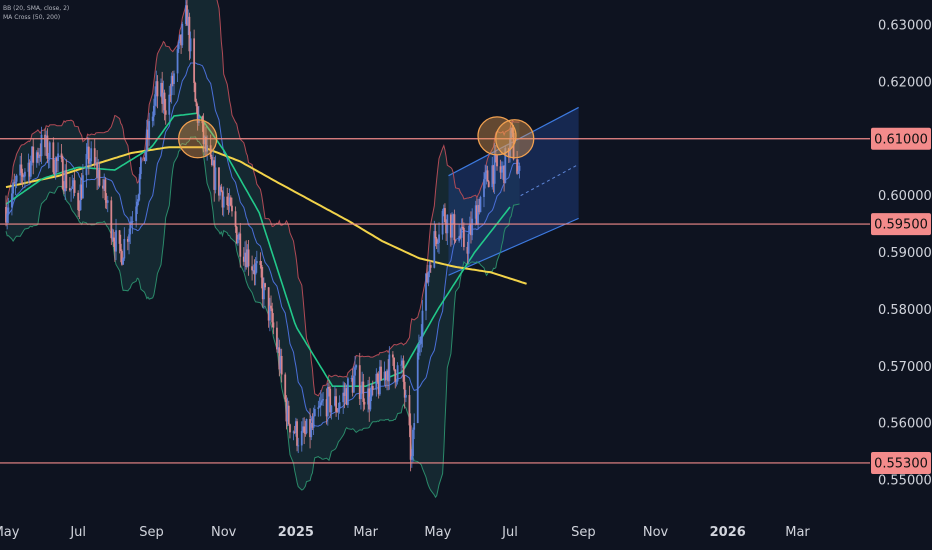 Image resolution: width=932 pixels, height=550 pixels. Describe the element at coordinates (901, 224) in the screenshot. I see `level-label-box` at that location.